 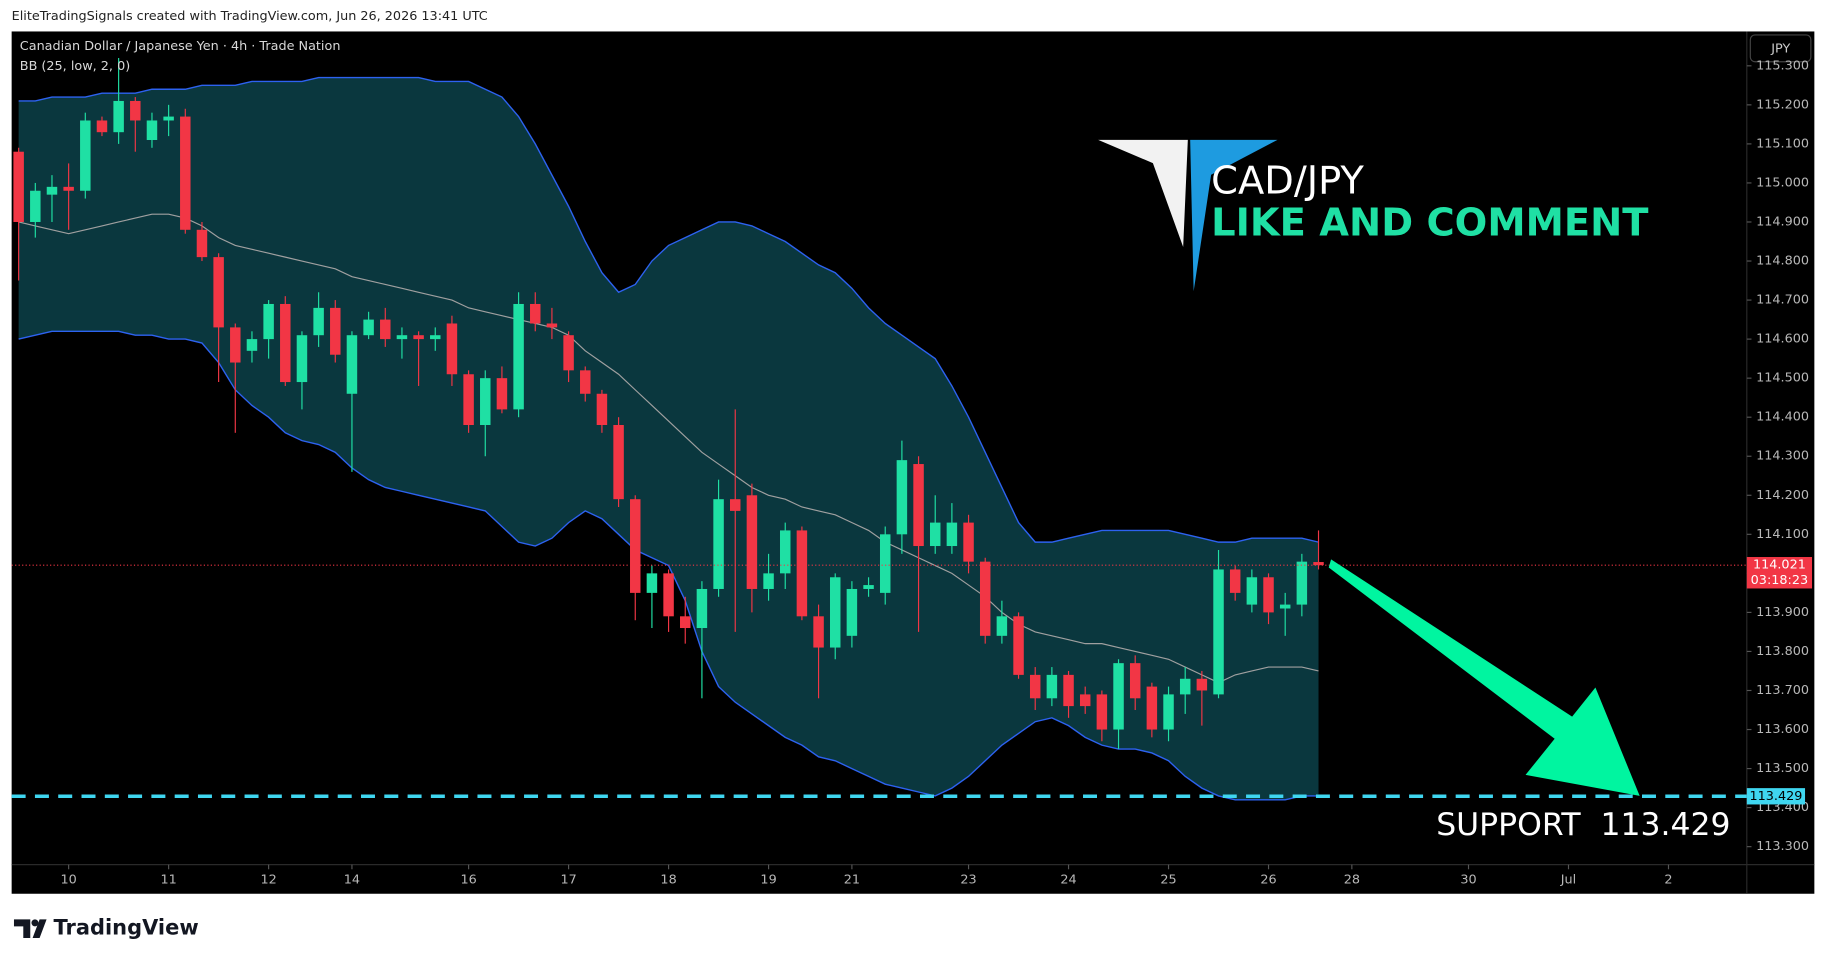 I want to click on x-tick-label: 24, so click(x=1068, y=879).